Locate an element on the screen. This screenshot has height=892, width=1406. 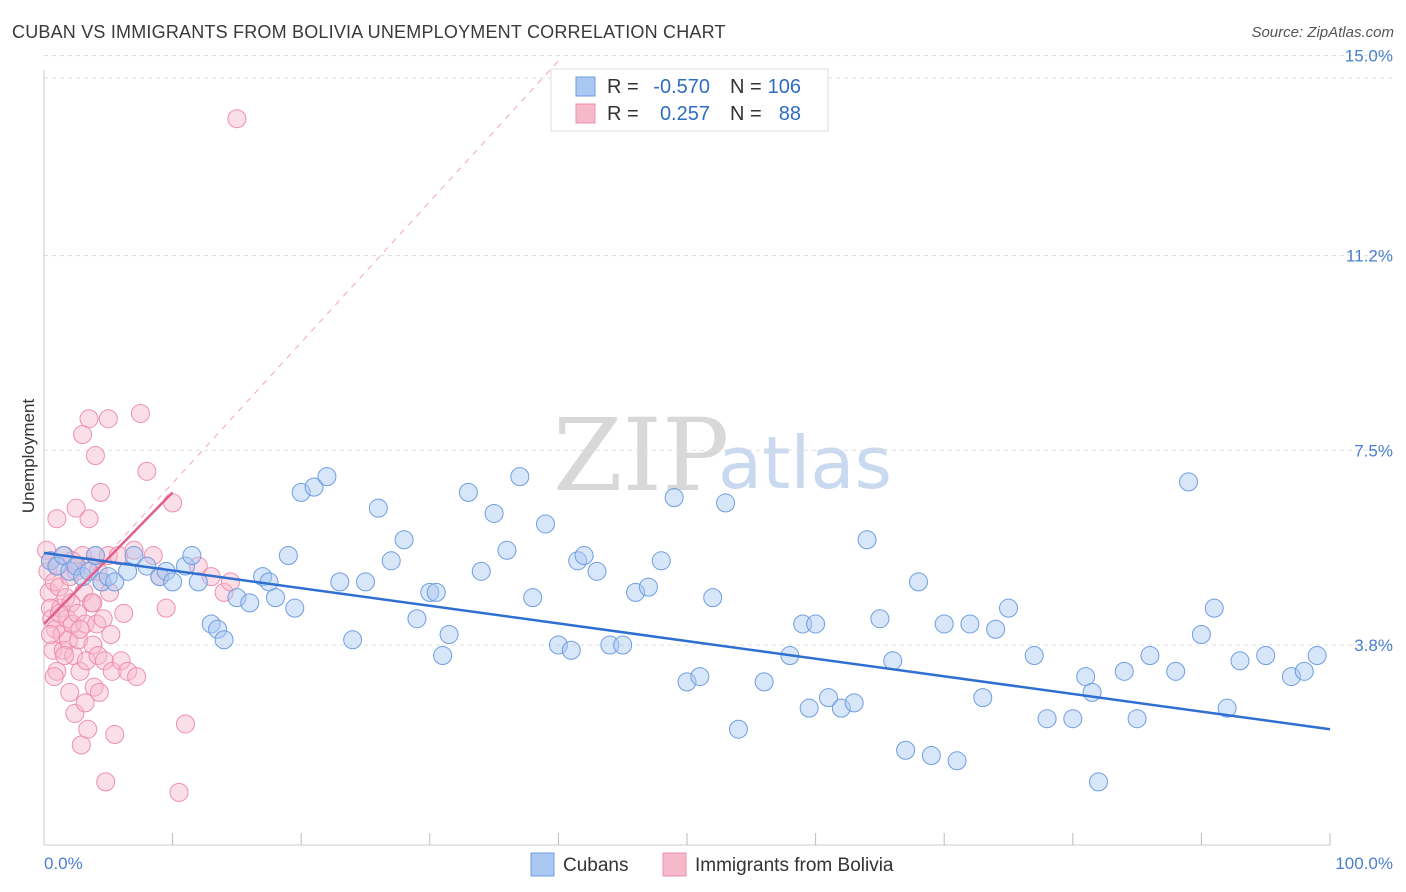
legend-swatch-bolivia is located at coordinates (585, 113).